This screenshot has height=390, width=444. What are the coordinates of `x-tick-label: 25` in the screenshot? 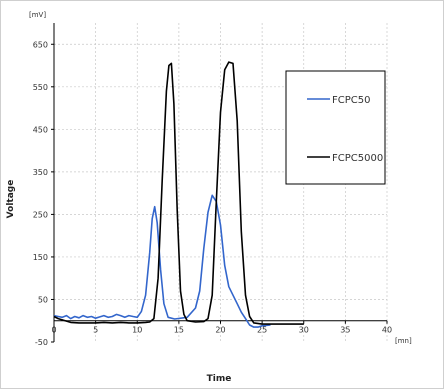 It's located at (262, 330).